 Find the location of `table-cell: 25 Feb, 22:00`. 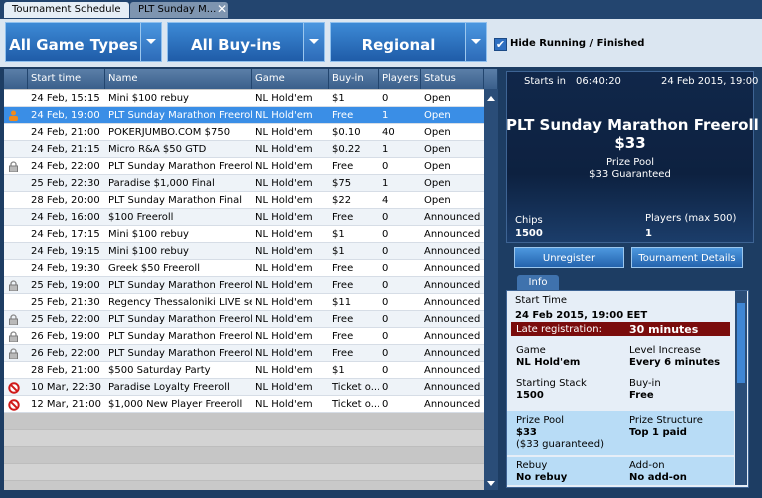

table-cell: 25 Feb, 22:00 is located at coordinates (65, 319).